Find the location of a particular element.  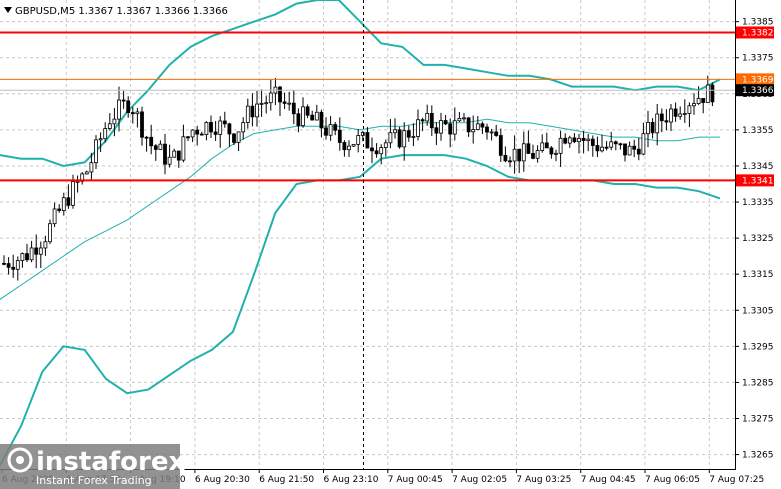

watermark-brand: instaforex is located at coordinates (111, 462).